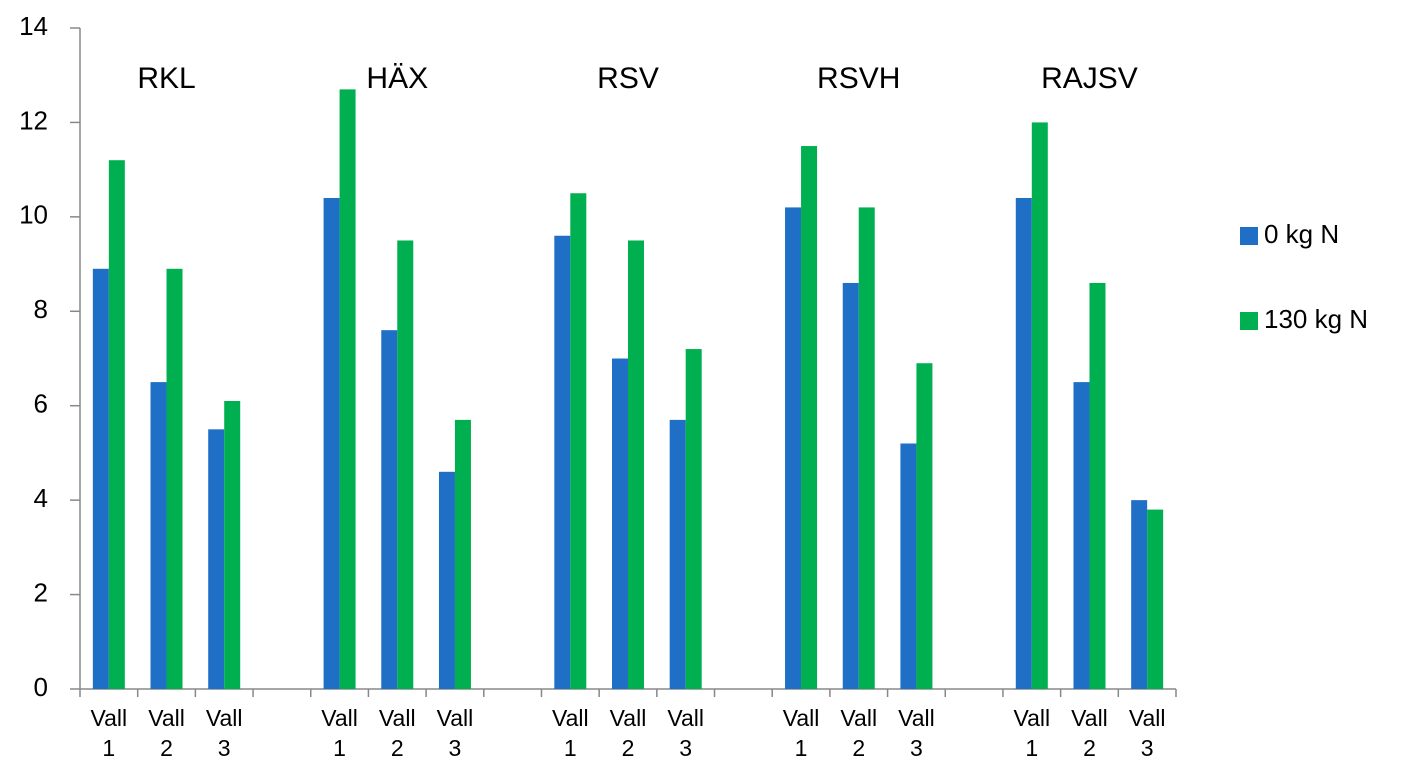 The width and height of the screenshot is (1415, 772). What do you see at coordinates (33, 215) in the screenshot?
I see `y-tick-label: 10` at bounding box center [33, 215].